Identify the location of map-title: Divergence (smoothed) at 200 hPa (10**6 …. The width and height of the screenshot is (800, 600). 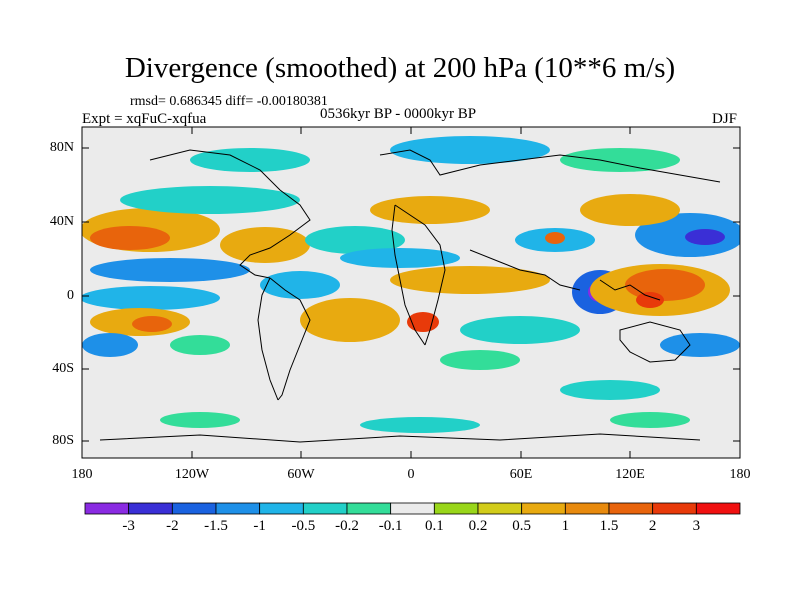
(400, 68).